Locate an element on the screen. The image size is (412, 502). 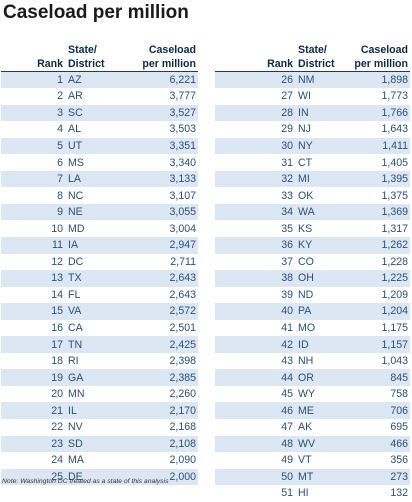
table-header-row: Rank State/District Caseload per million is located at coordinates (99, 55).